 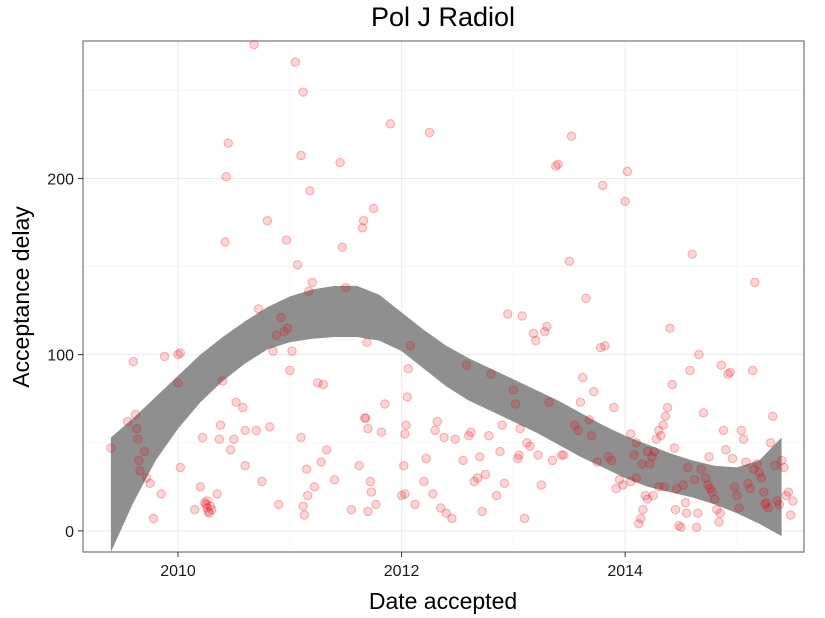 What do you see at coordinates (21, 297) in the screenshot?
I see `y-axis-title: Acceptance delay` at bounding box center [21, 297].